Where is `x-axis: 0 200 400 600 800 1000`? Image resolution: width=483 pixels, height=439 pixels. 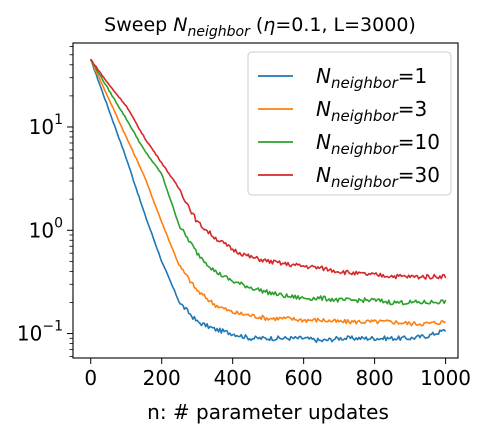
x-axis: 0 200 400 600 800 1000 is located at coordinates (277, 374).